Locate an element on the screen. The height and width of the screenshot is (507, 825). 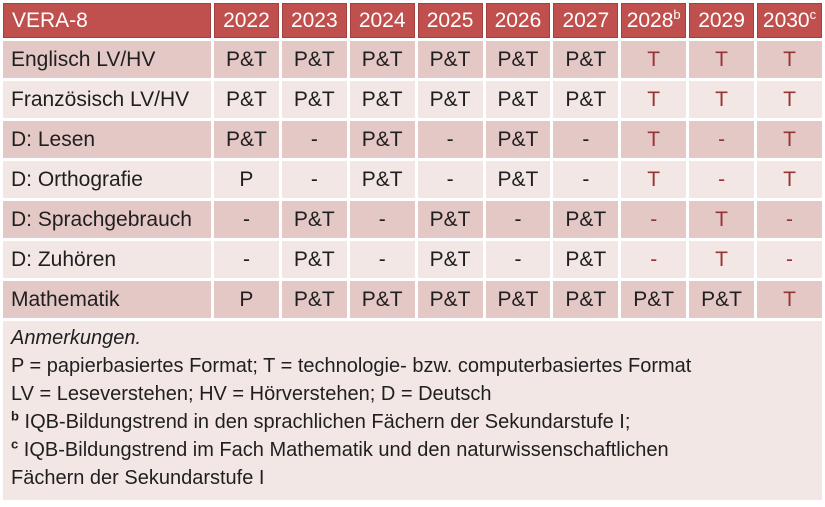
column-label: 2023 is located at coordinates (314, 20).